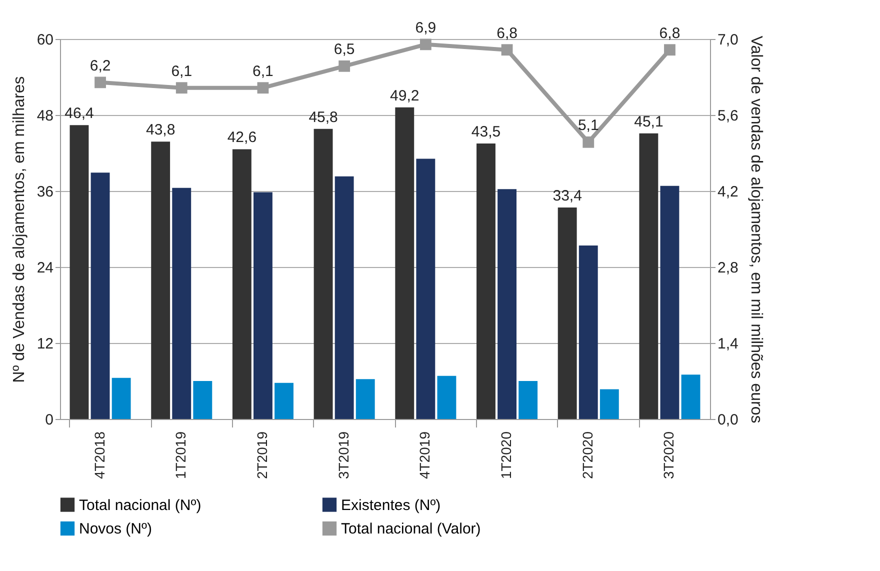 This screenshot has width=880, height=571. I want to click on y2-tick-label: 4,2, so click(728, 192).